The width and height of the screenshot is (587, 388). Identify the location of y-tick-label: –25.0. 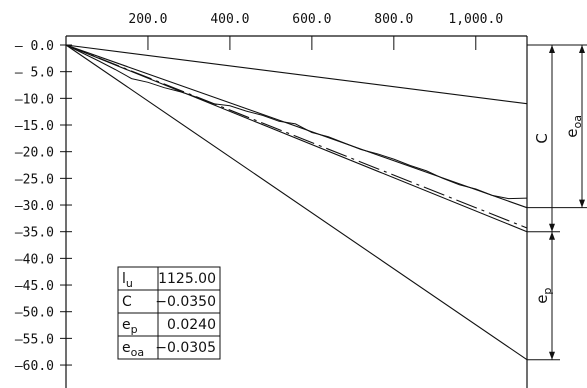
(34, 179).